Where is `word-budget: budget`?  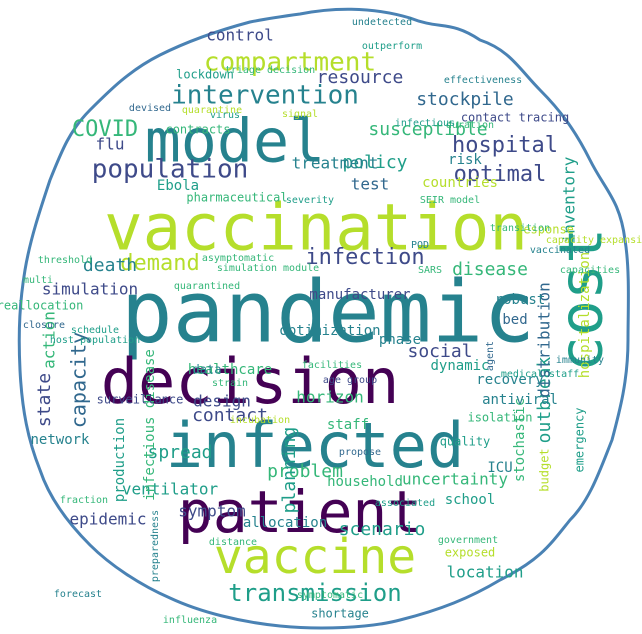
word-budget: budget is located at coordinates (545, 469).